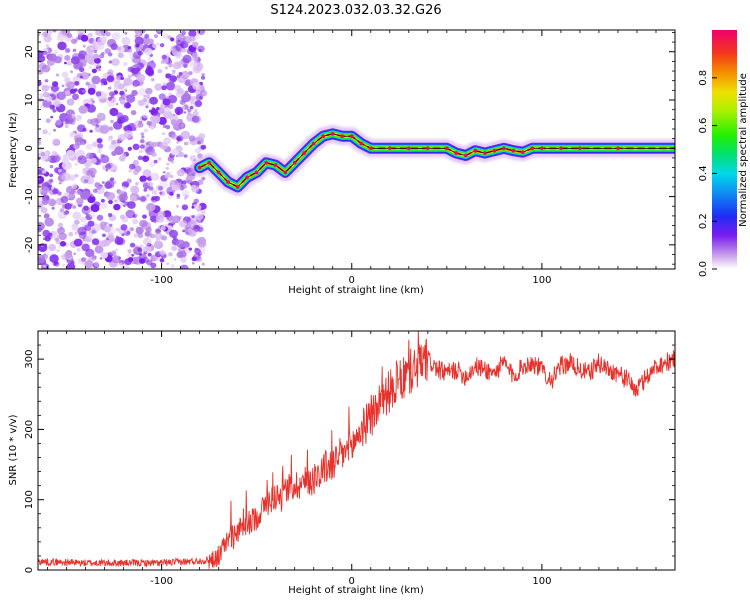  What do you see at coordinates (703, 173) in the screenshot?
I see `colorbar-tick-label: 0.4` at bounding box center [703, 173].